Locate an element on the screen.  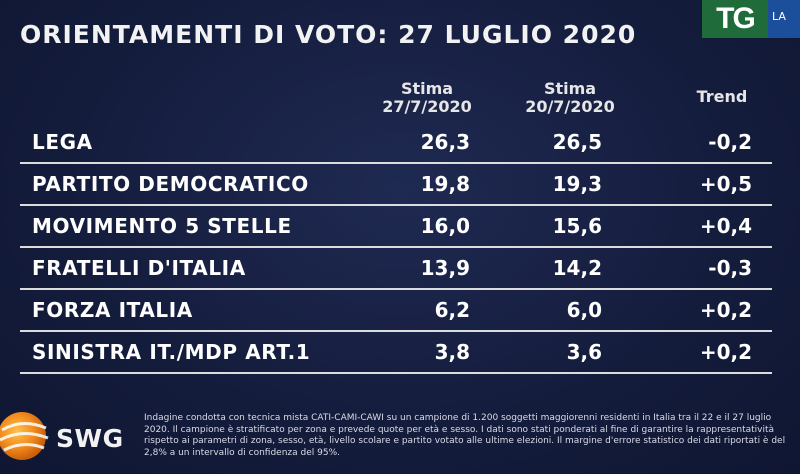
table-row: FORZA ITALIA 6,2 6,0 +0,2 is located at coordinates (396, 311).